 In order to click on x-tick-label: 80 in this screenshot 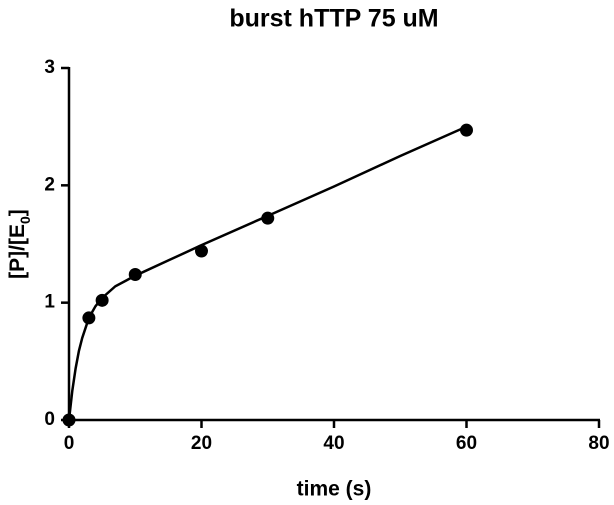, I will do `click(598, 443)`.